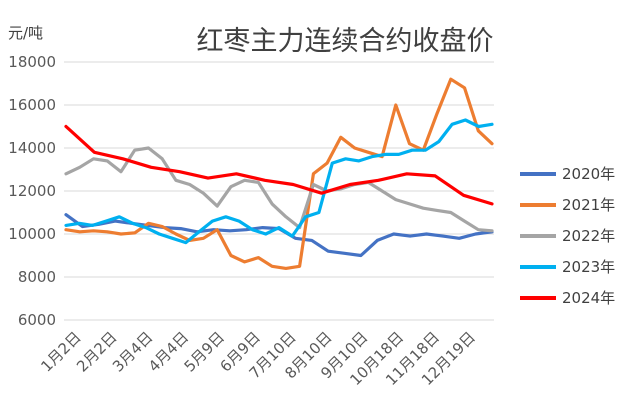 The width and height of the screenshot is (644, 416). Describe the element at coordinates (37, 277) in the screenshot. I see `y-tick-label: 8000` at that location.